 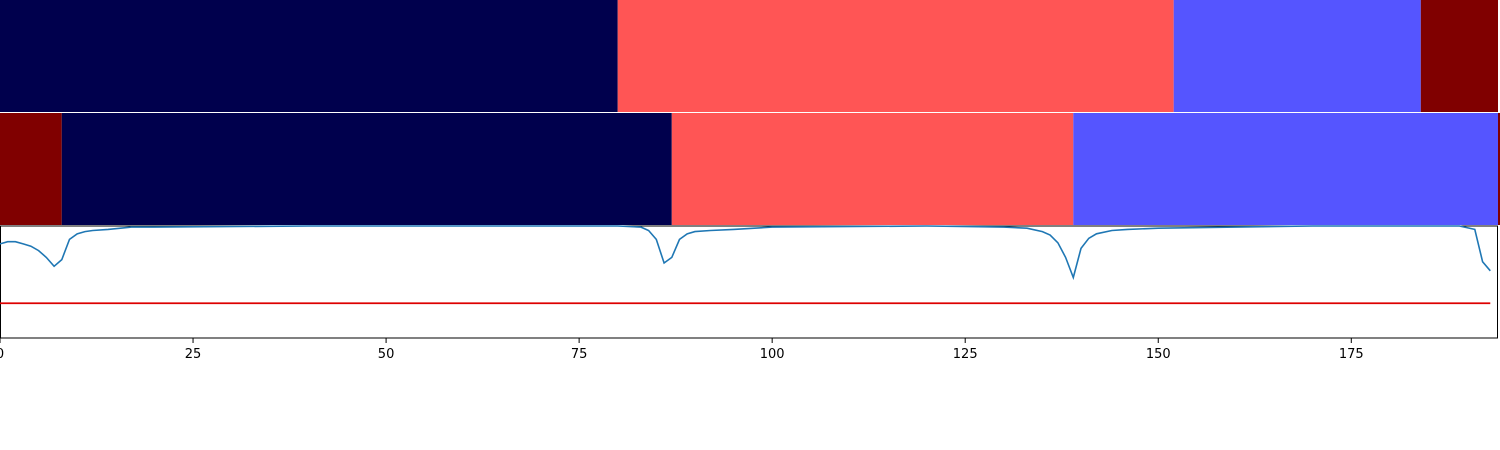 I want to click on x-tick-label: 175, so click(x=1351, y=354).